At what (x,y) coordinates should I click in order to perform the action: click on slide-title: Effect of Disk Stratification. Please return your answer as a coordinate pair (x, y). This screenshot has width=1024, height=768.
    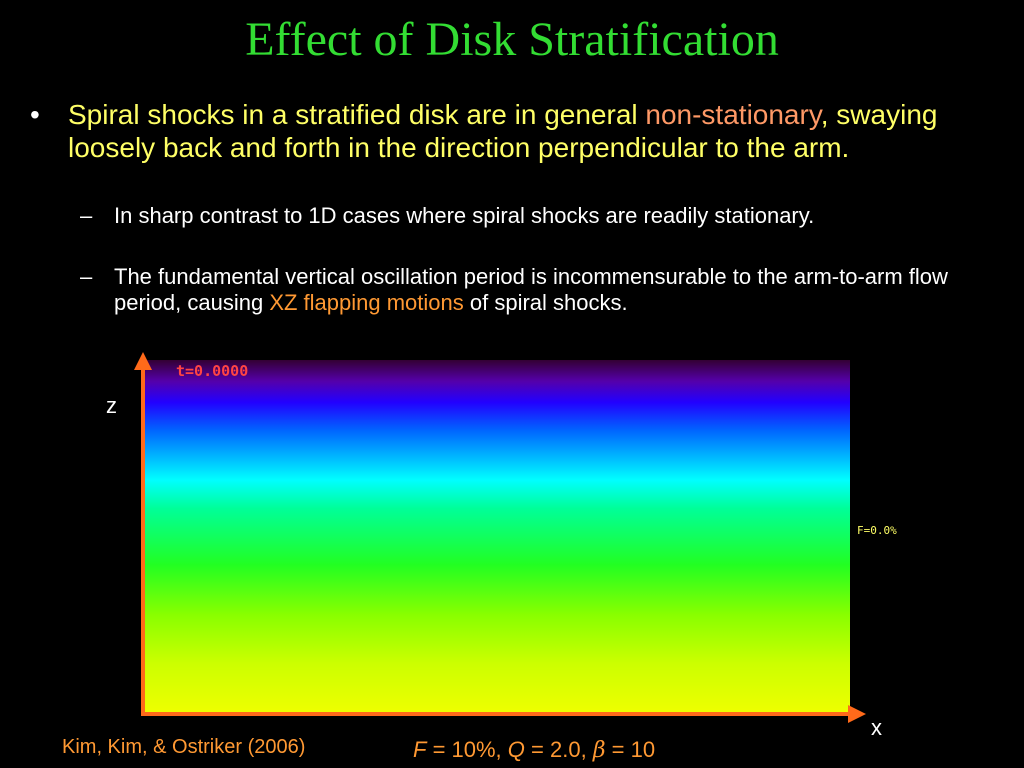
    Looking at the image, I should click on (512, 39).